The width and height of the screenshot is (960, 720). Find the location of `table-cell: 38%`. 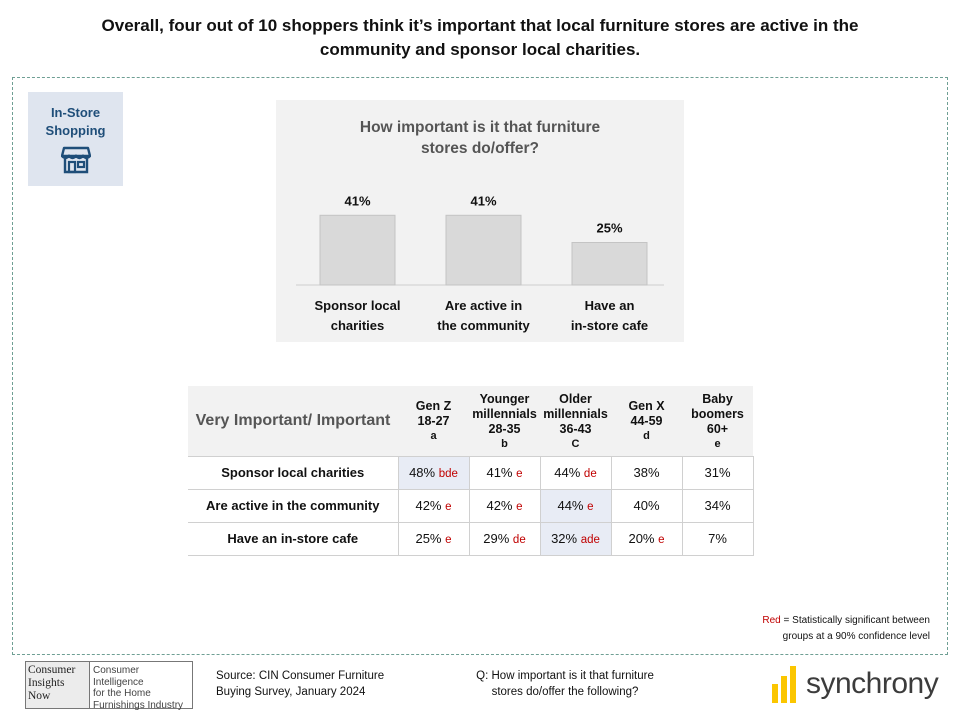

table-cell: 38% is located at coordinates (646, 472).